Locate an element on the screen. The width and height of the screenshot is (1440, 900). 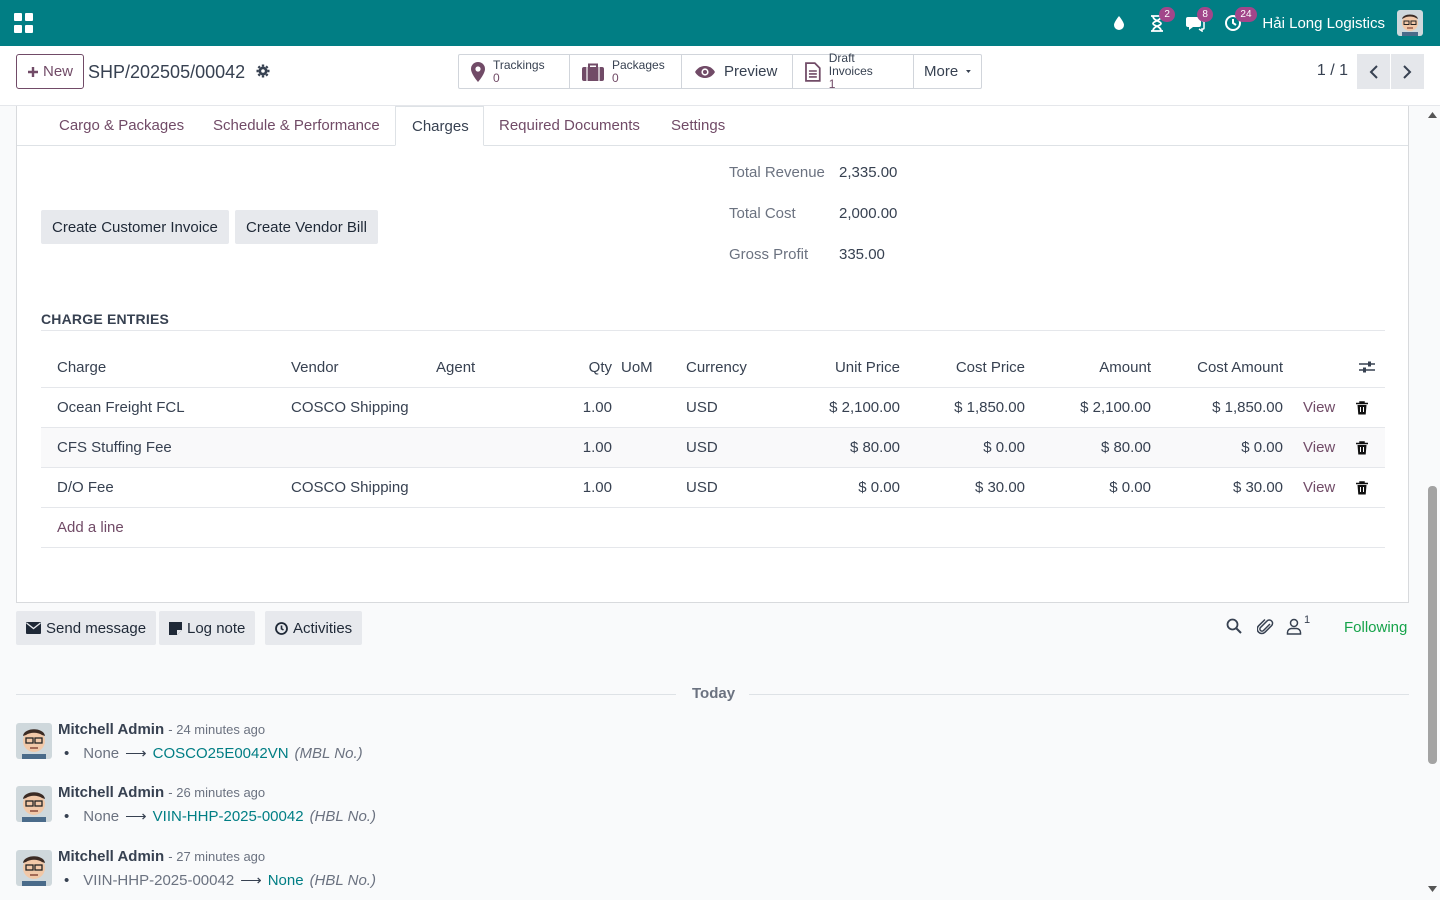
followers-icon is located at coordinates (1294, 628).